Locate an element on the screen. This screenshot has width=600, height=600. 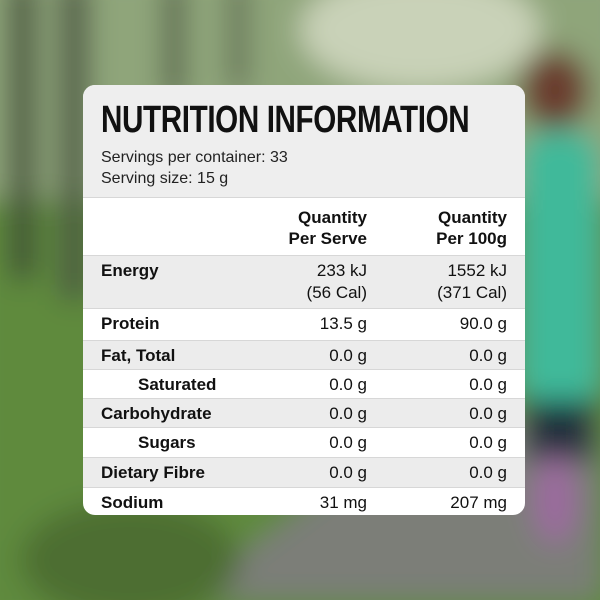
value: 233 kJ is located at coordinates (341, 270).